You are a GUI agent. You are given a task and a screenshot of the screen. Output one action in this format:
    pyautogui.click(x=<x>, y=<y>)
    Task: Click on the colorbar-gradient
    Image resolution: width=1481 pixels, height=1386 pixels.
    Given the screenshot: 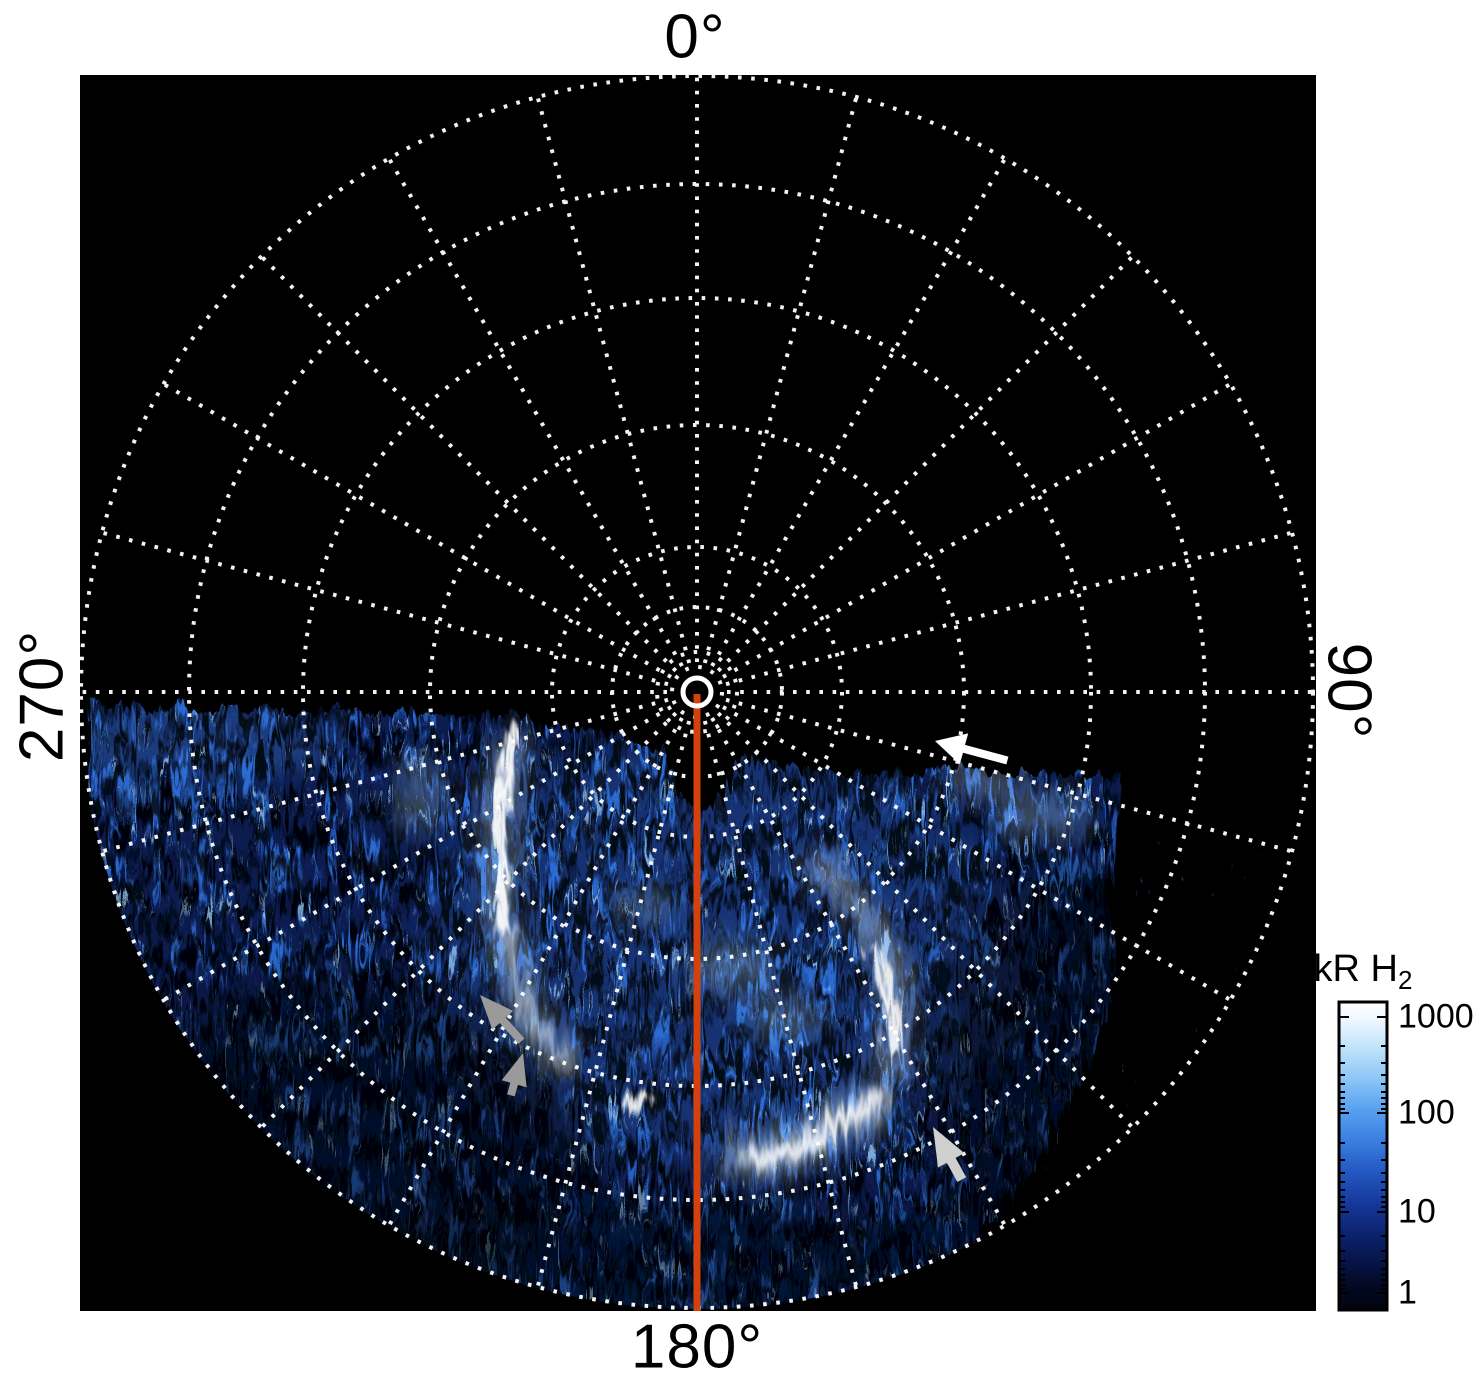 What is the action you would take?
    pyautogui.click(x=1363, y=1156)
    